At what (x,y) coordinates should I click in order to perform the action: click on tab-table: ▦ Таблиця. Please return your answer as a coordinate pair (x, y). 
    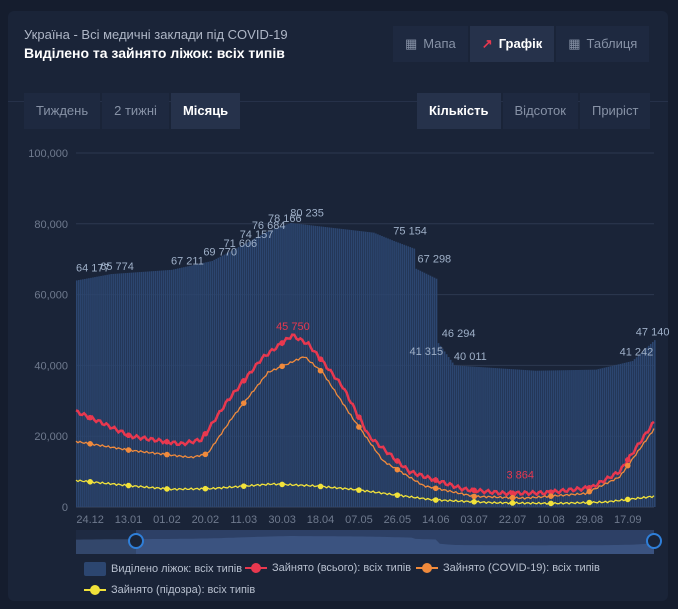
    Looking at the image, I should click on (603, 44).